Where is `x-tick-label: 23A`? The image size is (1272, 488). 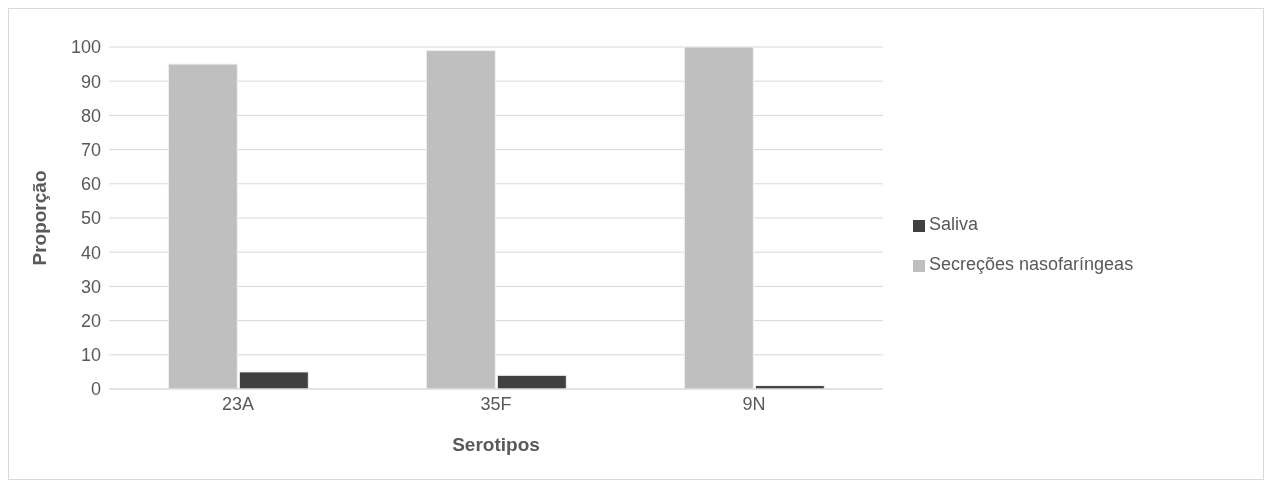
x-tick-label: 23A is located at coordinates (238, 403).